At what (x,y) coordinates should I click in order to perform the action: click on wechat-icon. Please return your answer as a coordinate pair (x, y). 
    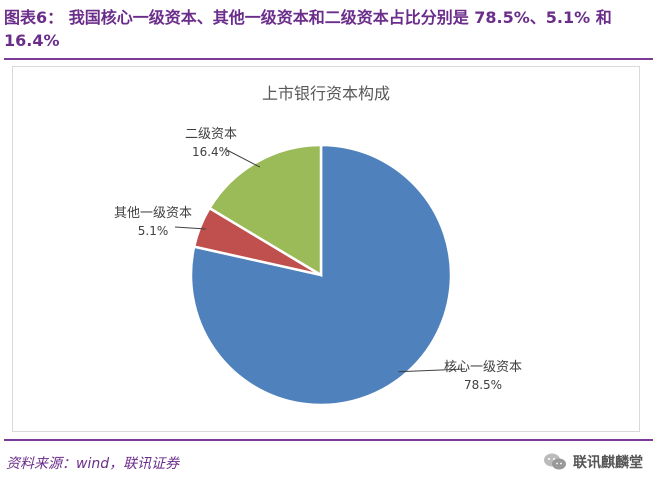
    Looking at the image, I should click on (555, 461).